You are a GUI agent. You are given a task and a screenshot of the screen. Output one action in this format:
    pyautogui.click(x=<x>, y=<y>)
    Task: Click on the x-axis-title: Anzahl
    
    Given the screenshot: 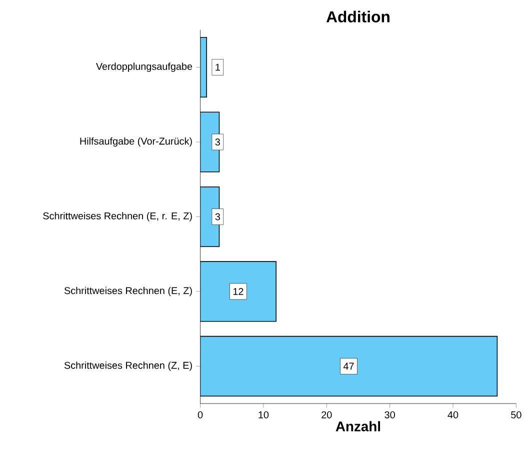 What is the action you would take?
    pyautogui.click(x=358, y=426)
    